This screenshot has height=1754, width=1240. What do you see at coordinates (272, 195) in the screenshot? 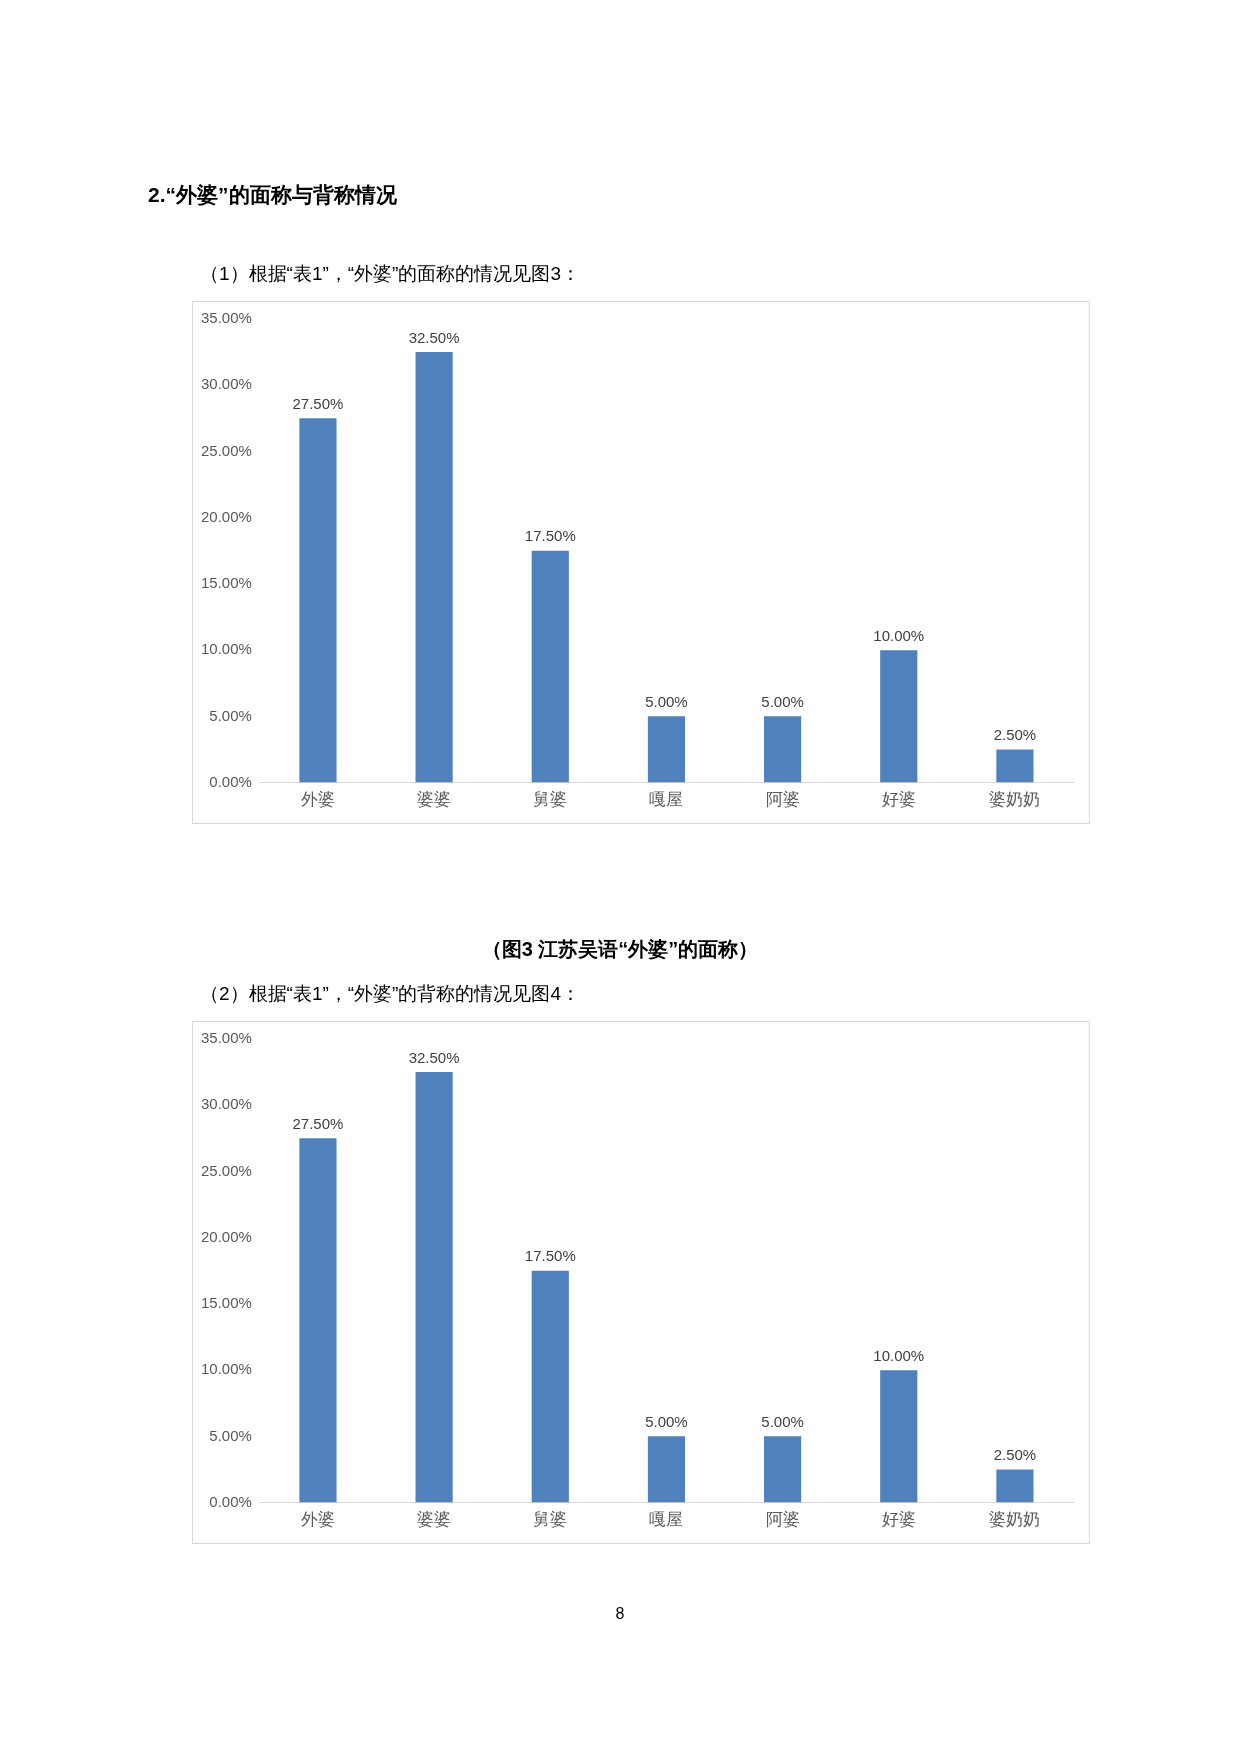
I see `text: 2.“外婆”的面称与背称情况` at bounding box center [272, 195].